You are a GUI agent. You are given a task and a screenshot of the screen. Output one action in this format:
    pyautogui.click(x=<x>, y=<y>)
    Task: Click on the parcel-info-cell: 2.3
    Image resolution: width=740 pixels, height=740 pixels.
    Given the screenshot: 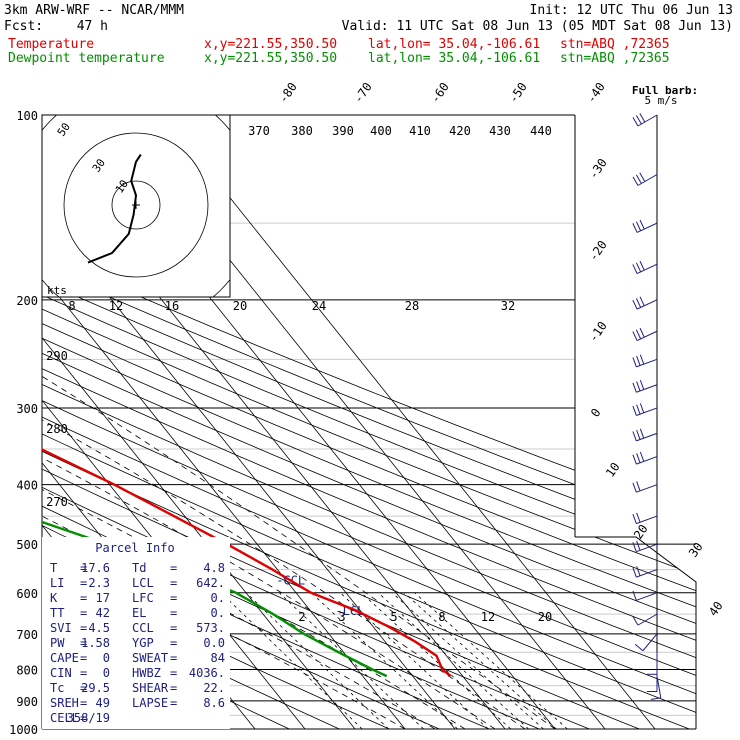 What is the action you would take?
    pyautogui.click(x=99, y=583)
    